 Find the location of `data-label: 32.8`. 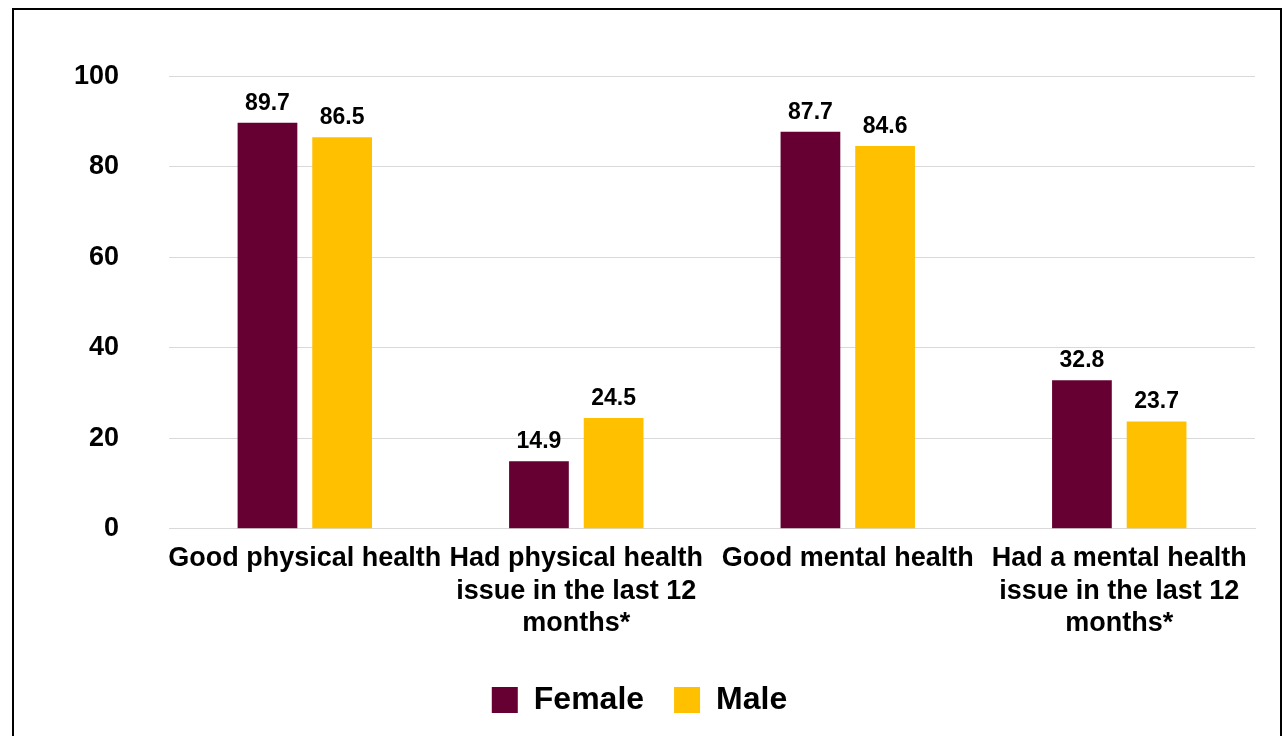

data-label: 32.8 is located at coordinates (1082, 359).